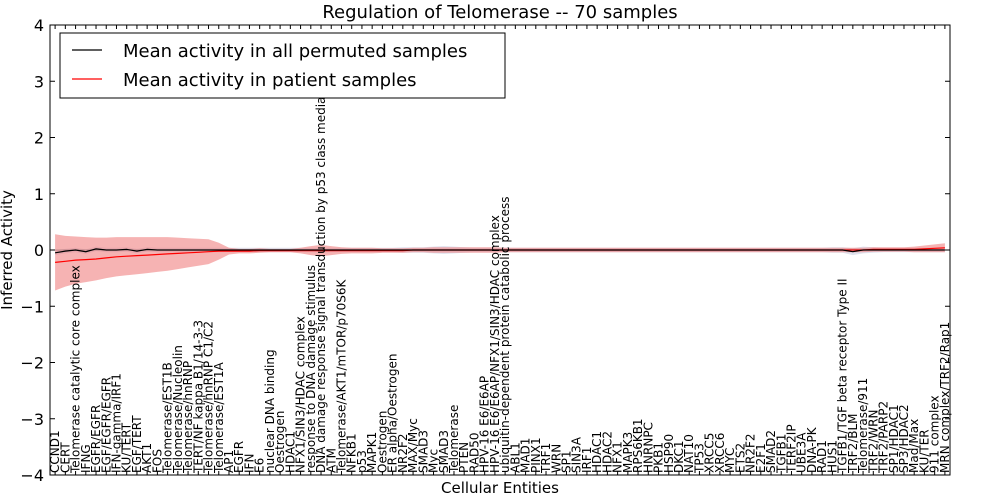 The image size is (1000, 500). Describe the element at coordinates (638, 445) in the screenshot. I see `x-tick-label: RPS6KB1` at that location.